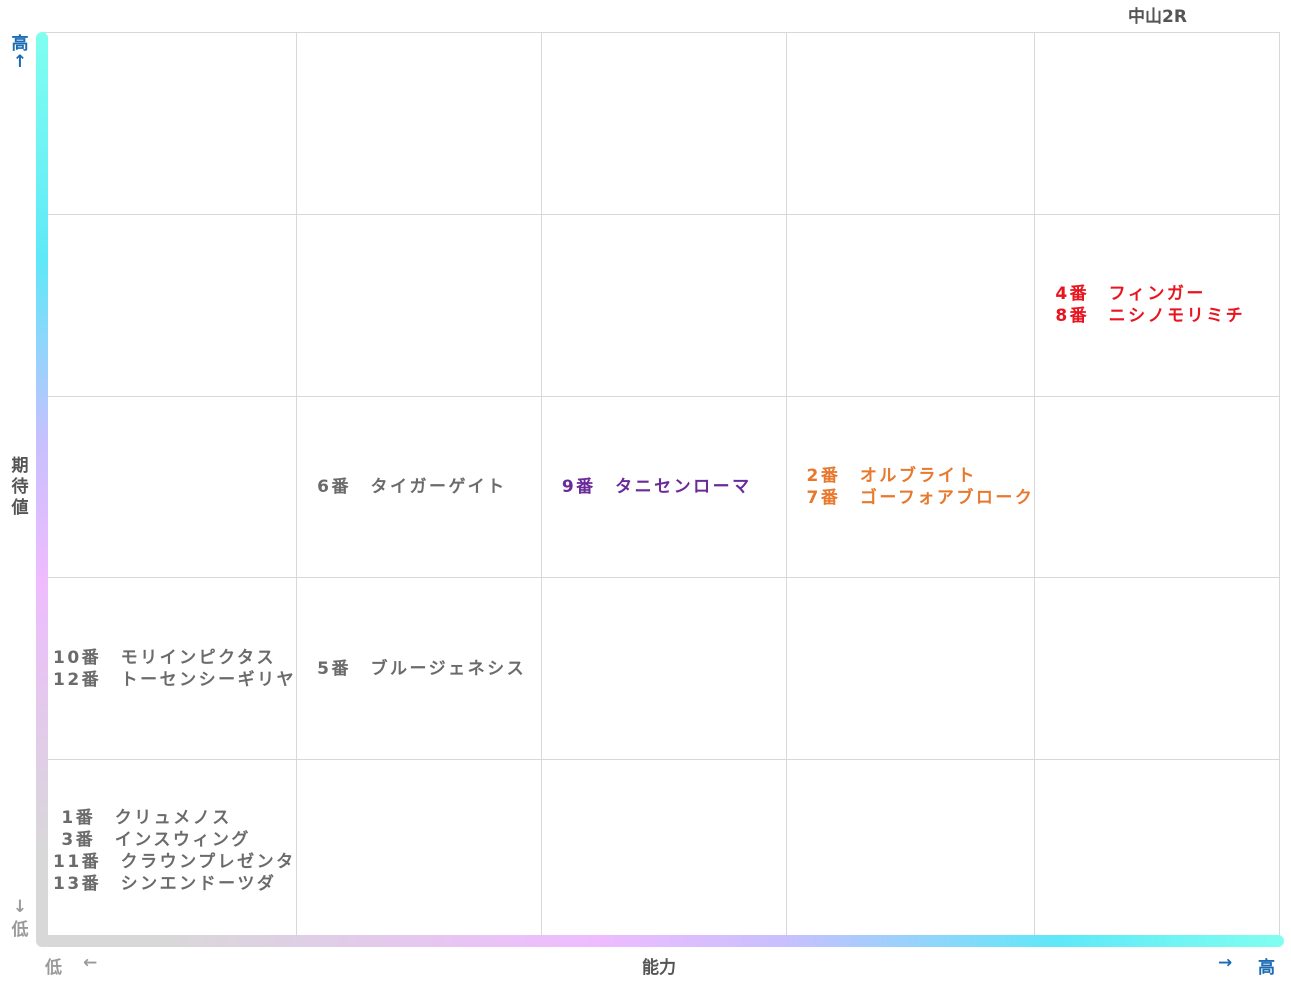  I want to click on horse-entry: 13番 シンエンドーツダ, so click(165, 883).